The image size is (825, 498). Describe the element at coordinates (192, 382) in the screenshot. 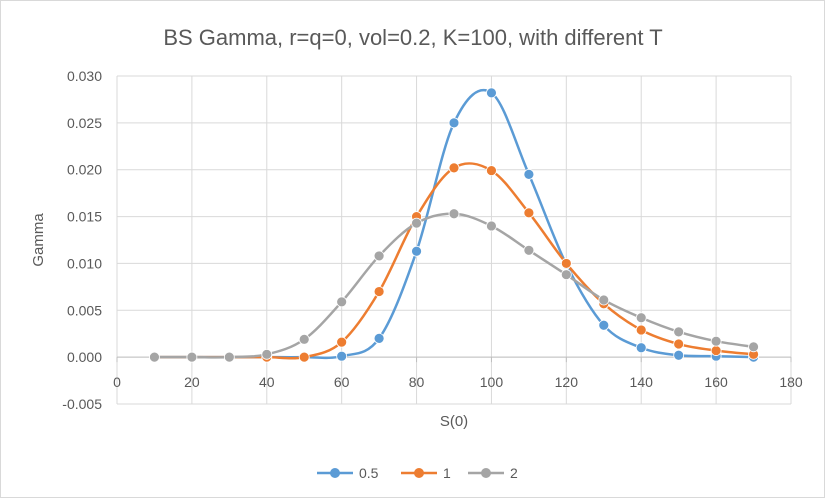

I see `x-tick-label: 20` at that location.